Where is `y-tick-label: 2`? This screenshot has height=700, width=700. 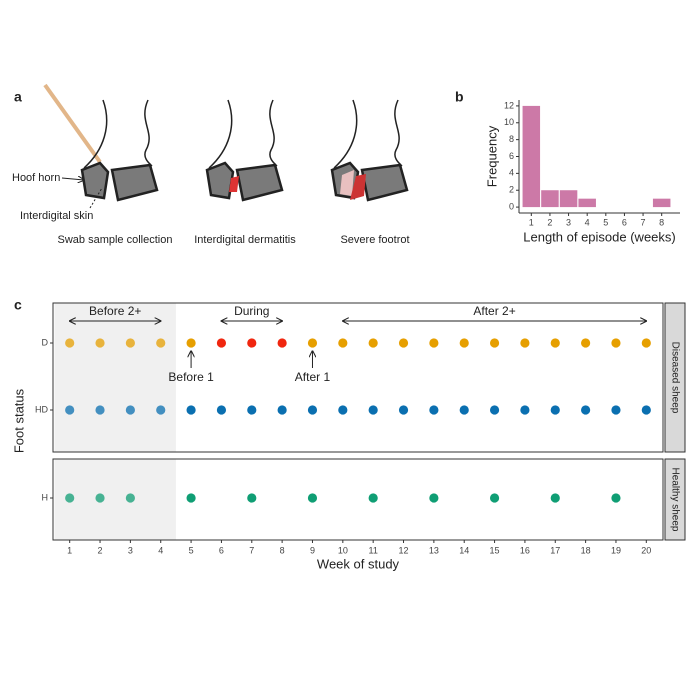
y-tick-label: 2 is located at coordinates (511, 190).